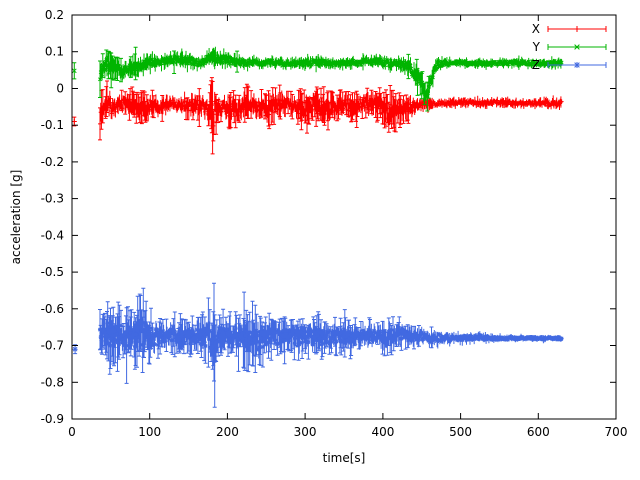  What do you see at coordinates (317, 111) in the screenshot?
I see `series-X-points` at bounding box center [317, 111].